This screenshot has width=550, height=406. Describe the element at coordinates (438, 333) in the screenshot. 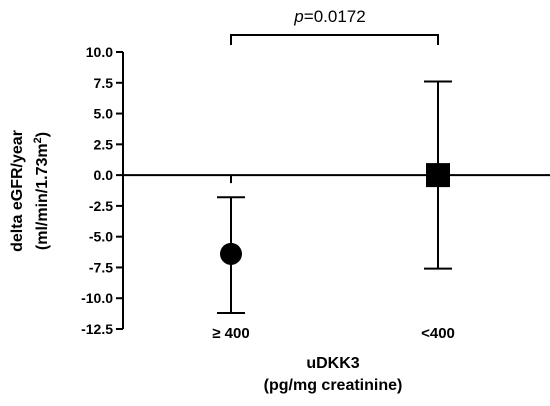

I see `x-category-label: <400` at that location.